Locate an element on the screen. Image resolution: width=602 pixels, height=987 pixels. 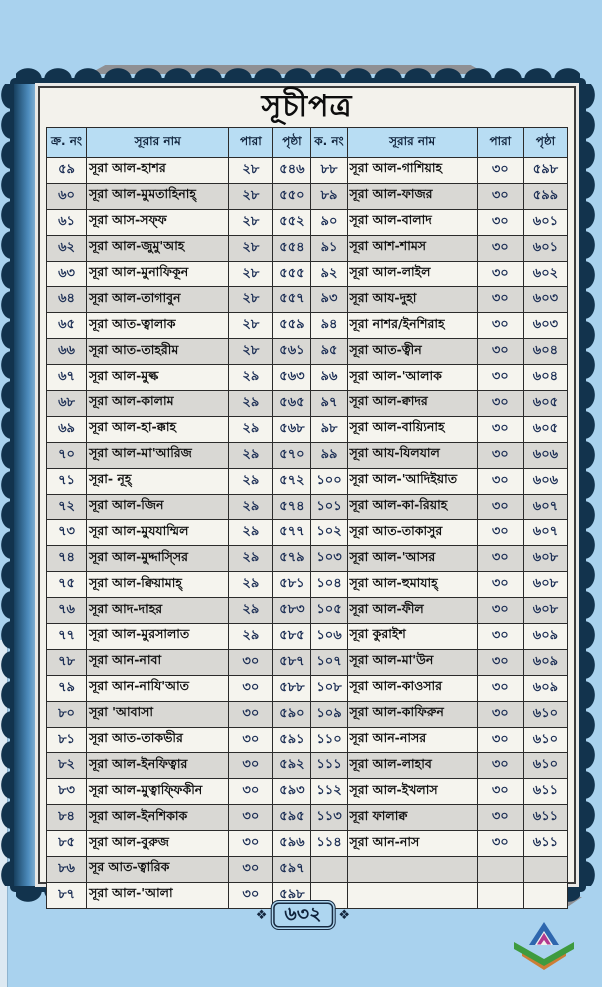
right-serial-cell: ৯৫ is located at coordinates (329, 352).